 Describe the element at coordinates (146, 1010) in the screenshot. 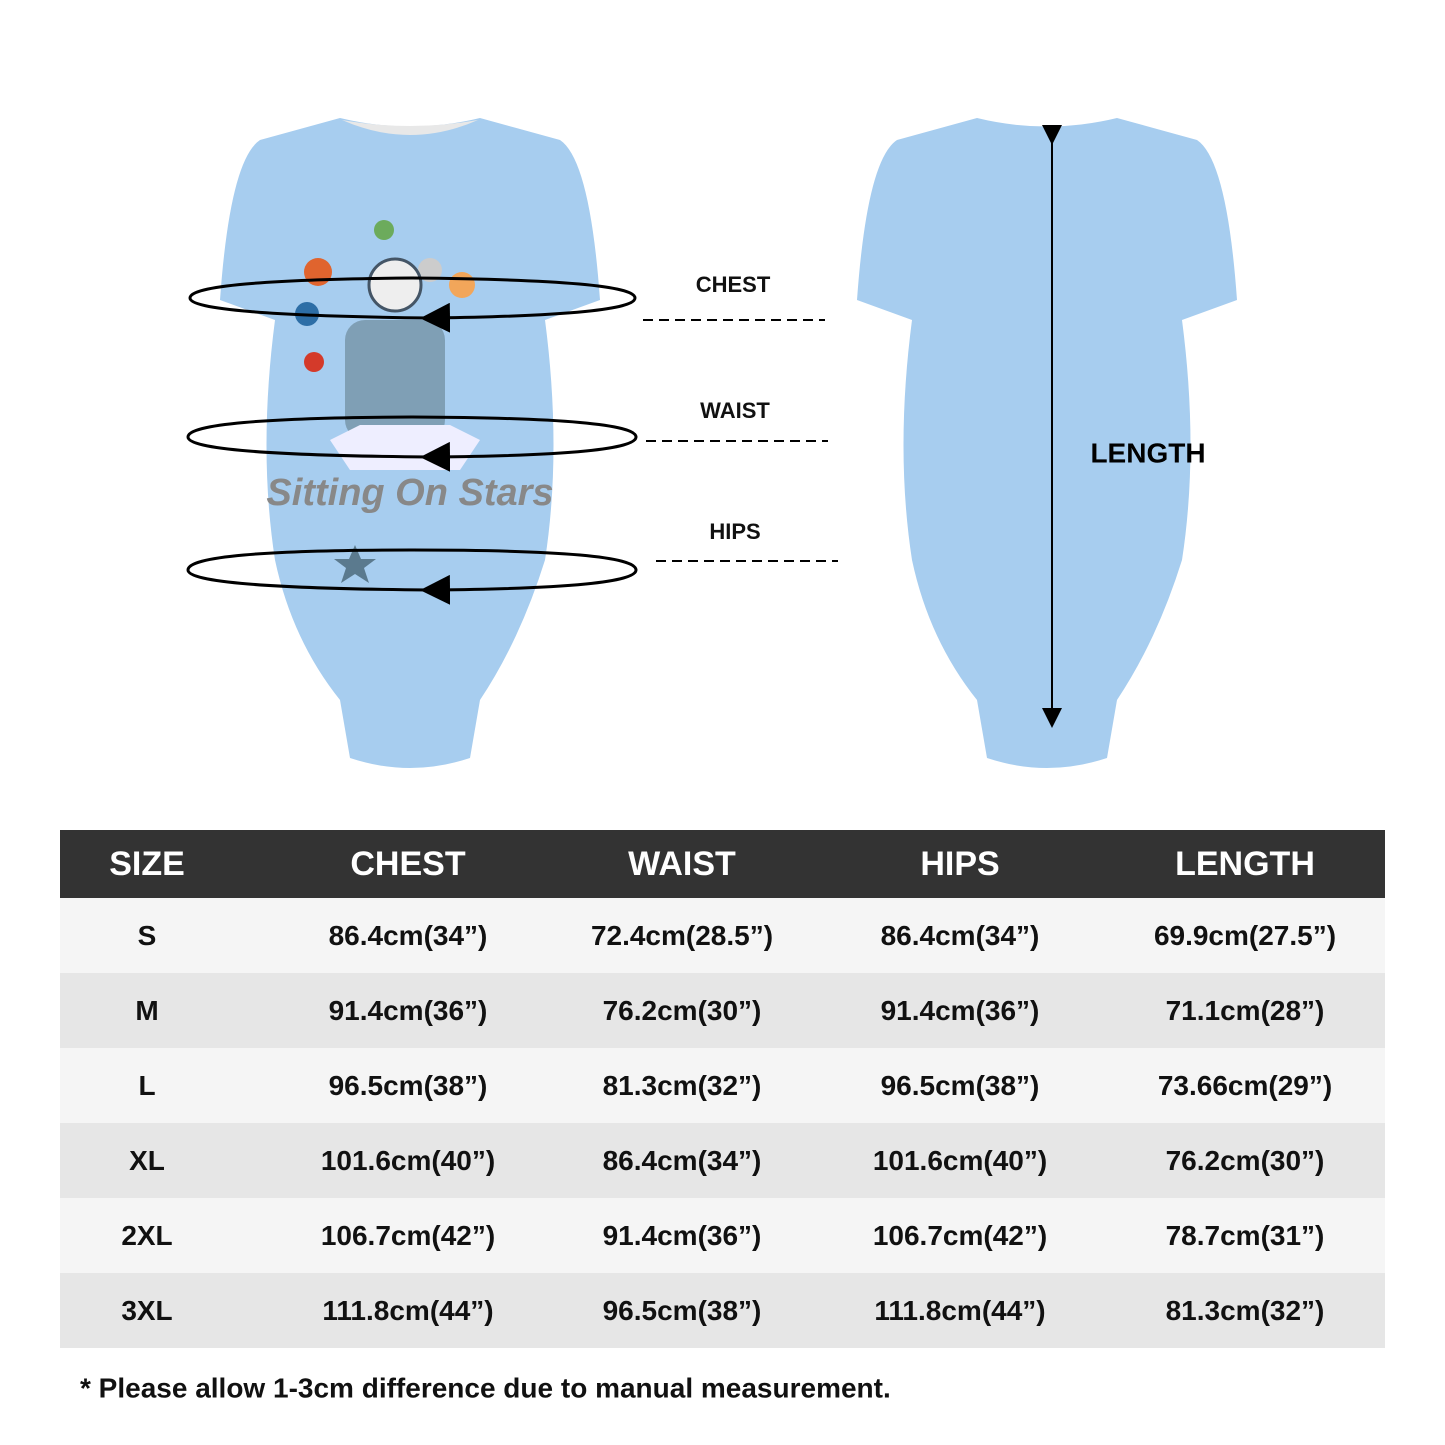

I see `table-cell: M` at that location.